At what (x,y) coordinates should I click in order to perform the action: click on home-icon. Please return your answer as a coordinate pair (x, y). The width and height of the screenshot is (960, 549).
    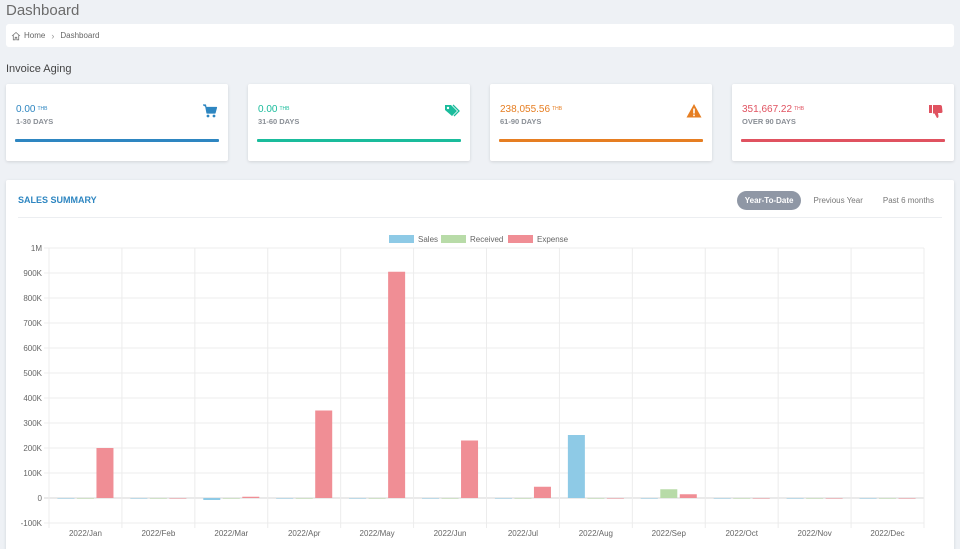
    Looking at the image, I should click on (16, 35).